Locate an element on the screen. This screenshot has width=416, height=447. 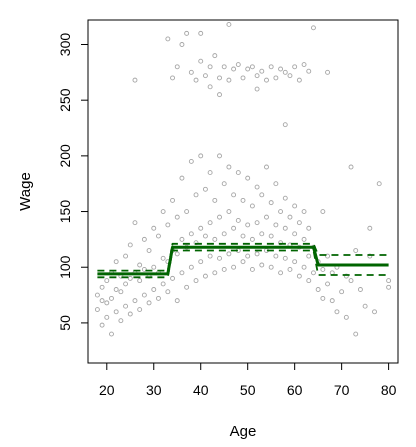
x-tick-label: 70 is located at coordinates (342, 390).